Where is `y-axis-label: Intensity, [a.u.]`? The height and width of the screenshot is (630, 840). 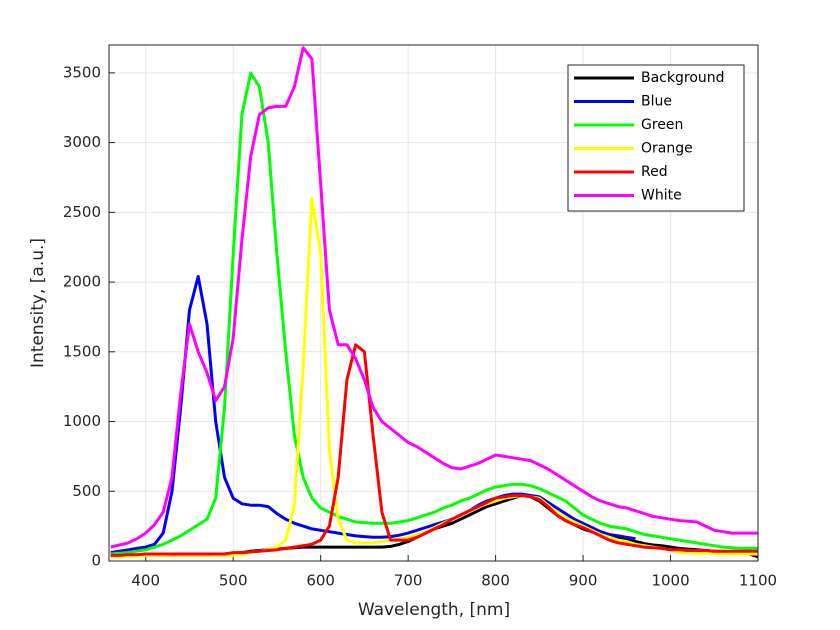
y-axis-label: Intensity, [a.u.] is located at coordinates (38, 303).